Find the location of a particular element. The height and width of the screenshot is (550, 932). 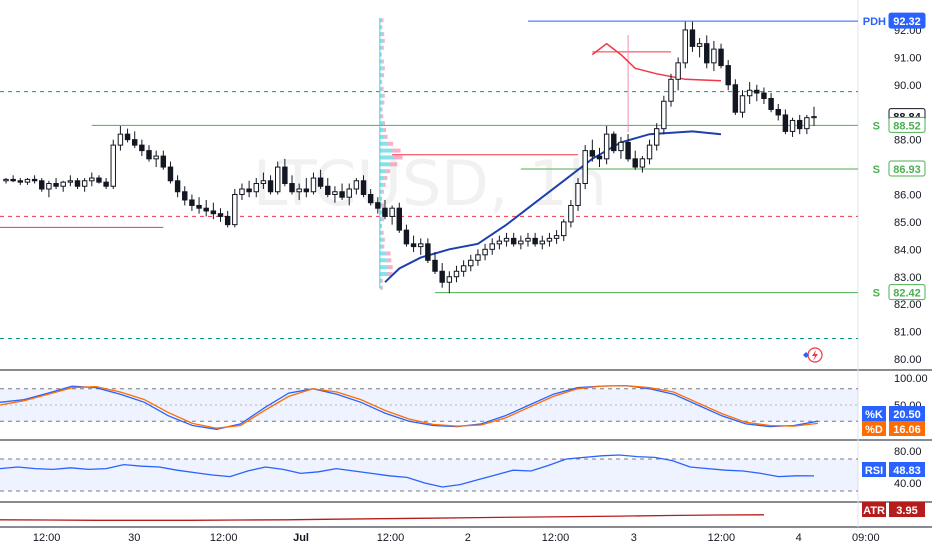

stoch-k-tag: %K is located at coordinates (874, 415).